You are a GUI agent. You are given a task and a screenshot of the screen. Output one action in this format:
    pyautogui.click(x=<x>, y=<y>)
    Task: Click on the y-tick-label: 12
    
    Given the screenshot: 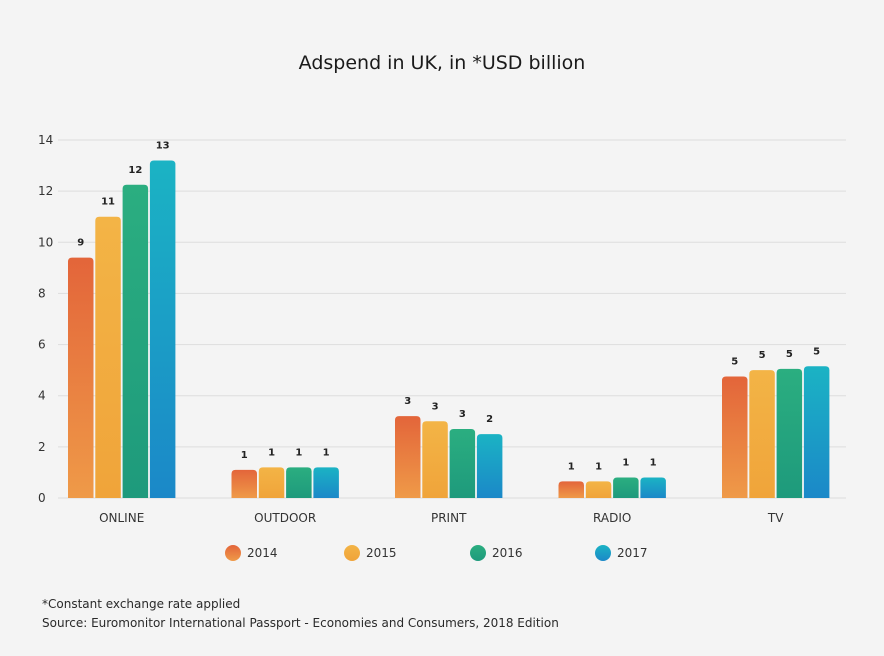 What is the action you would take?
    pyautogui.click(x=45, y=191)
    